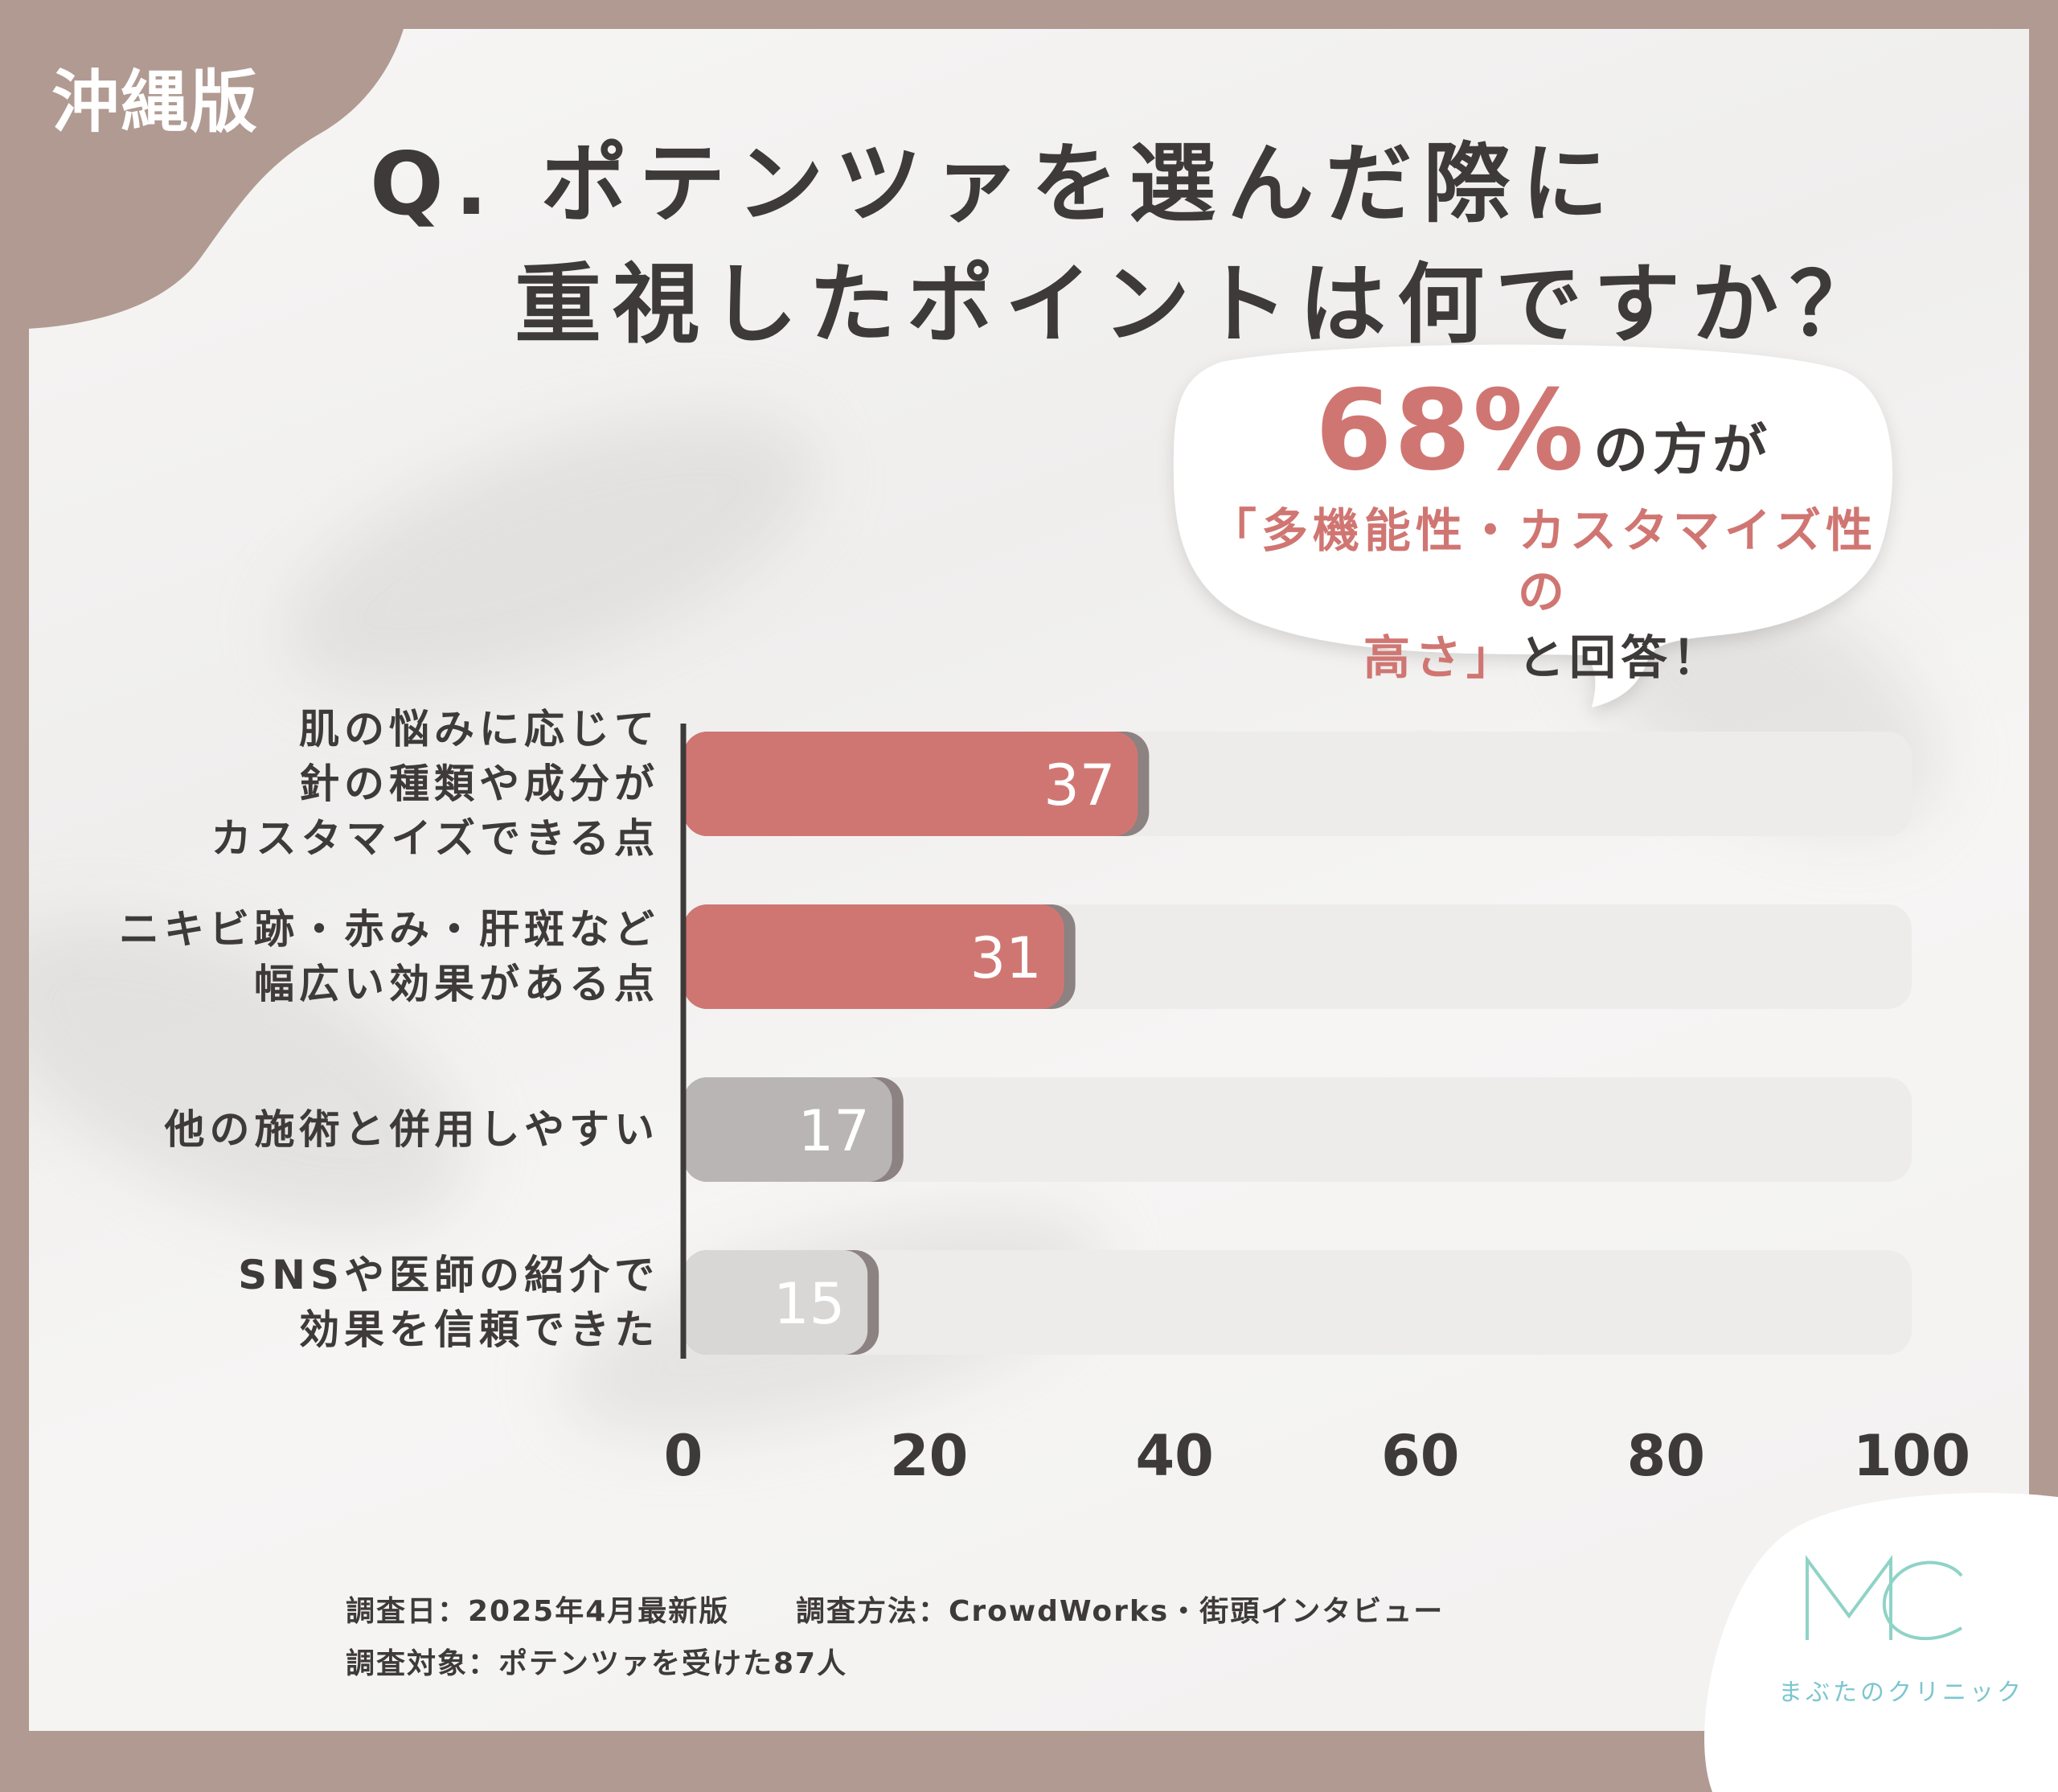 This screenshot has height=1792, width=2058. I want to click on category-label: ニキビ跡・赤み・肝斑など幅広い効果がある点, so click(389, 957).